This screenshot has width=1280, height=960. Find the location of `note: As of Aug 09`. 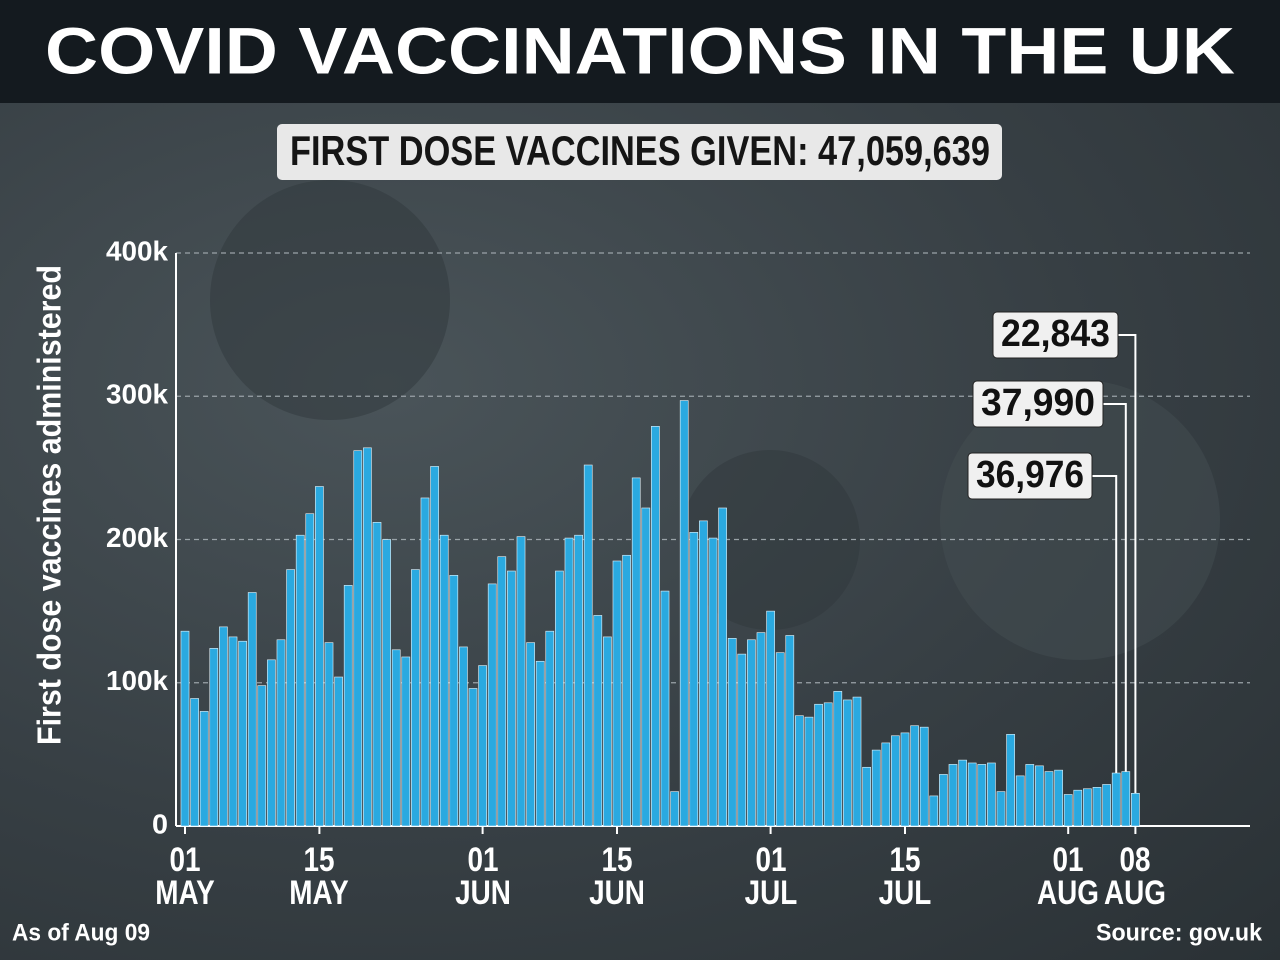

note: As of Aug 09 is located at coordinates (81, 932).